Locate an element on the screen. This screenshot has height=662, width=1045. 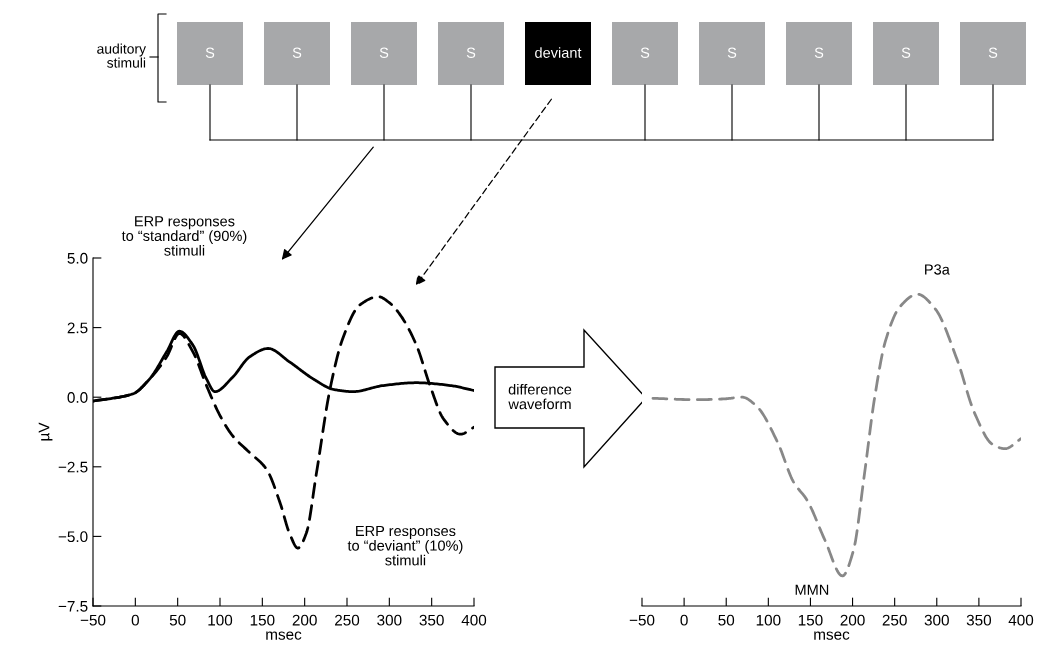
y-tick-label: 5.0 is located at coordinates (77, 258).